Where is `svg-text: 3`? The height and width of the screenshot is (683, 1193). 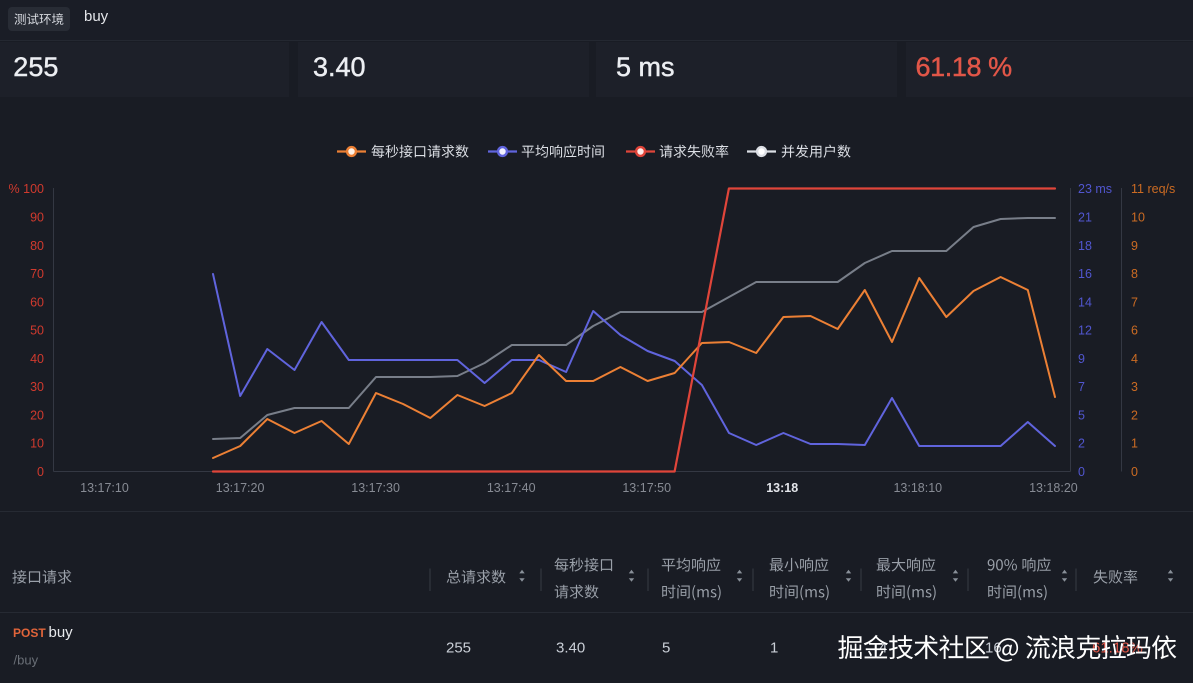
svg-text: 3 is located at coordinates (1134, 387).